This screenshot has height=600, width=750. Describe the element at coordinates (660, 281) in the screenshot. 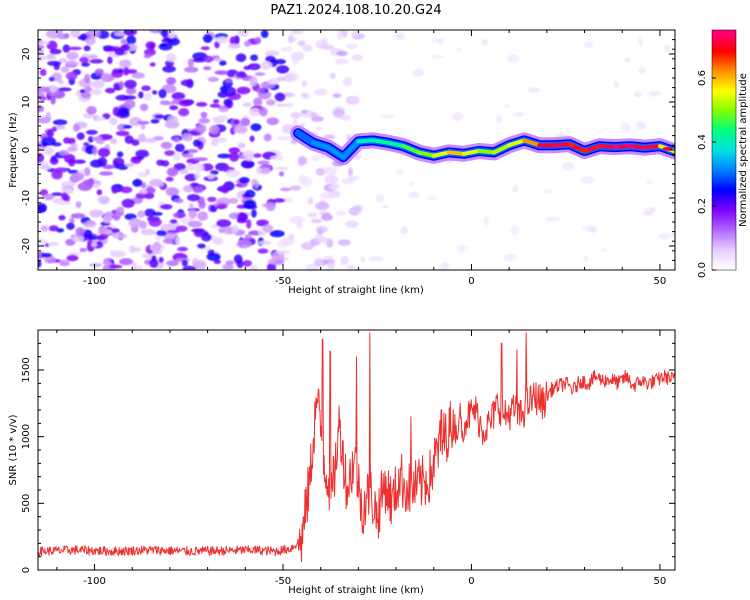

I see `spectrogram-xtick-label: 50` at that location.